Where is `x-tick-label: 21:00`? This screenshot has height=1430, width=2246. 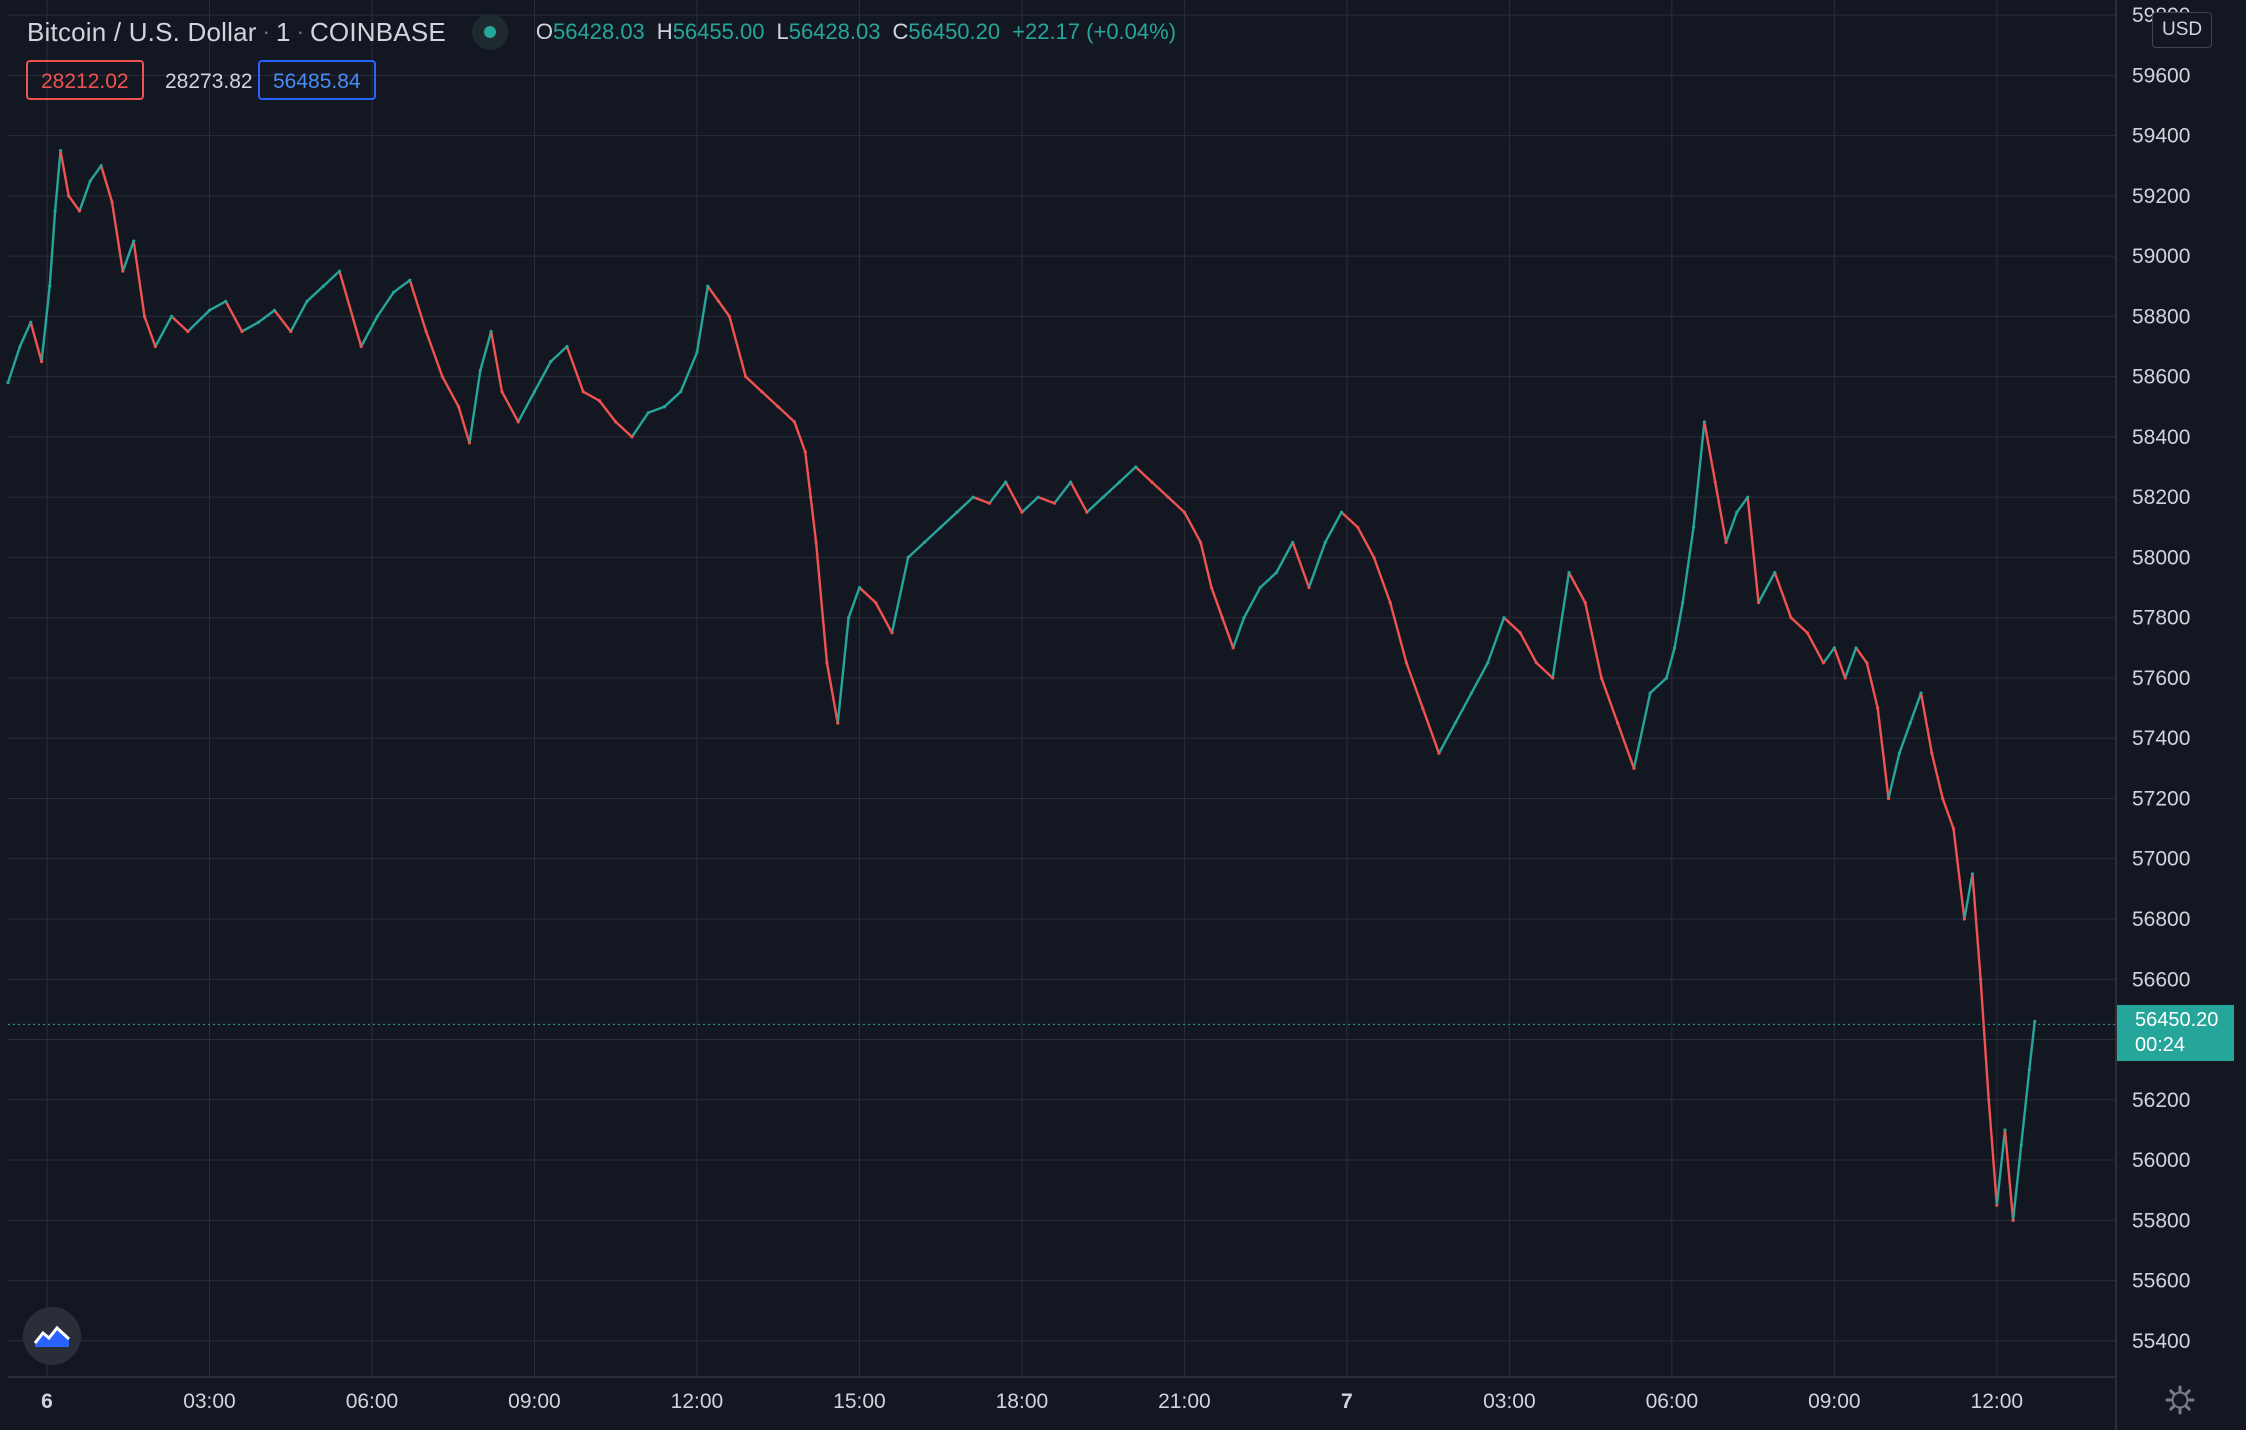 x-tick-label: 21:00 is located at coordinates (1184, 1401).